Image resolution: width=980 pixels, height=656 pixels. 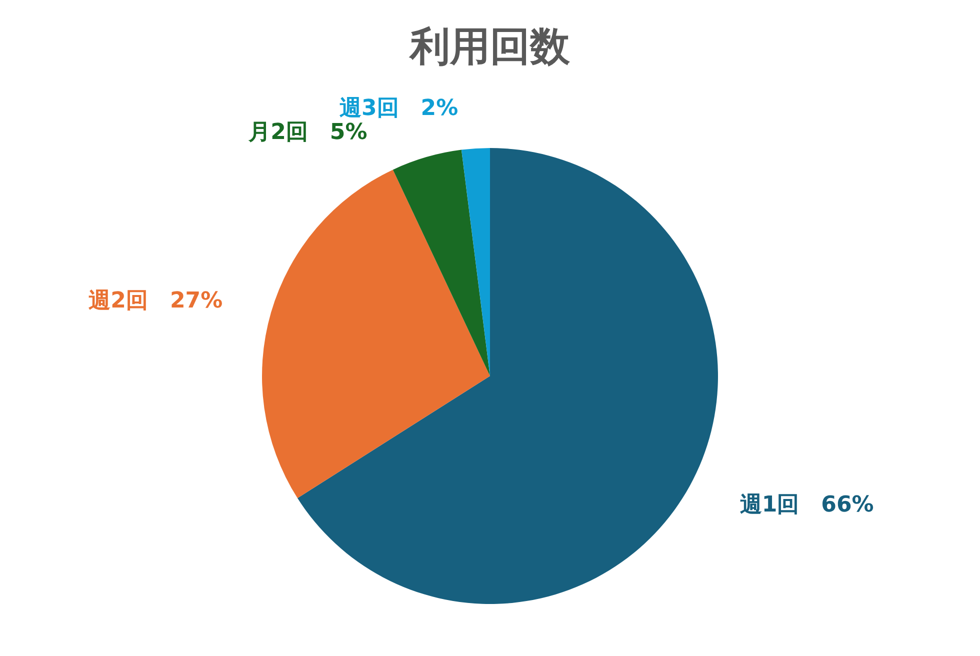 What do you see at coordinates (308, 133) in the screenshot?
I see `slice-label: 月2回 5%` at bounding box center [308, 133].